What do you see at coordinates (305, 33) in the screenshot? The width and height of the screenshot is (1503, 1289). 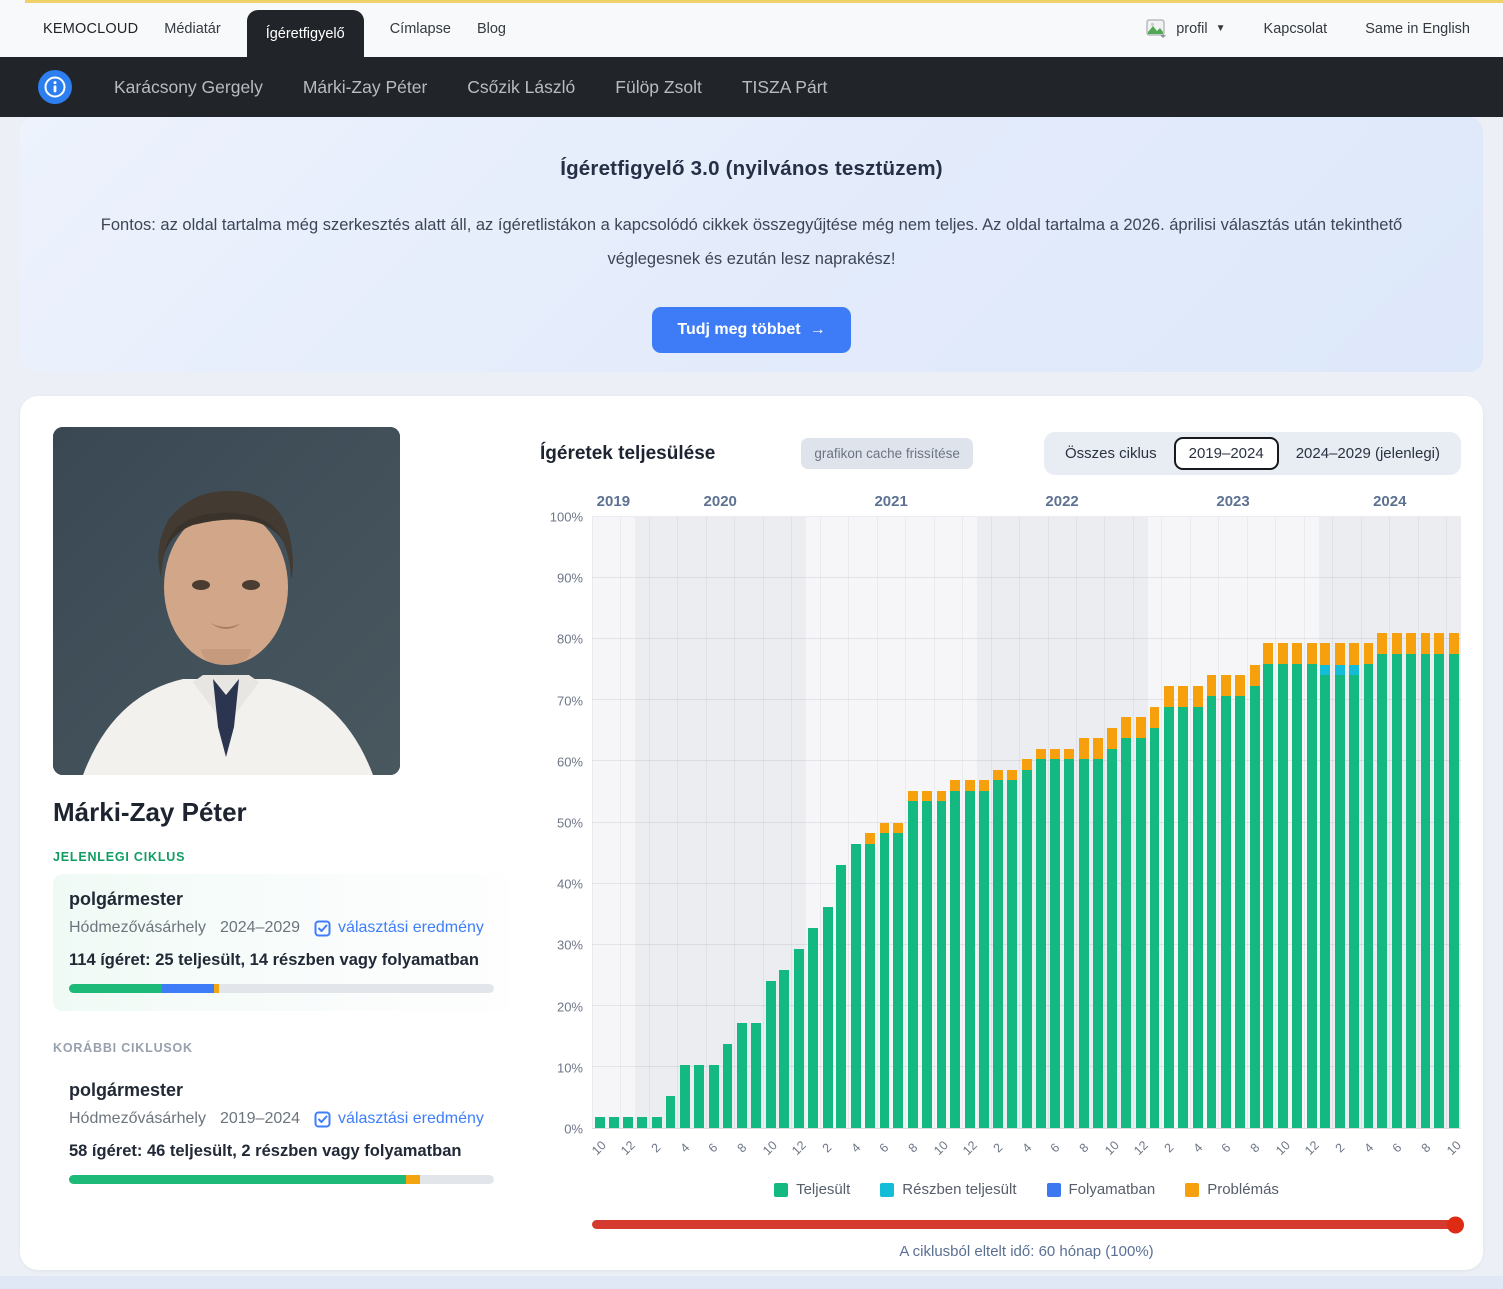 I see `topnav-item-igeretfigyelo: Ígéretfigyelő` at bounding box center [305, 33].